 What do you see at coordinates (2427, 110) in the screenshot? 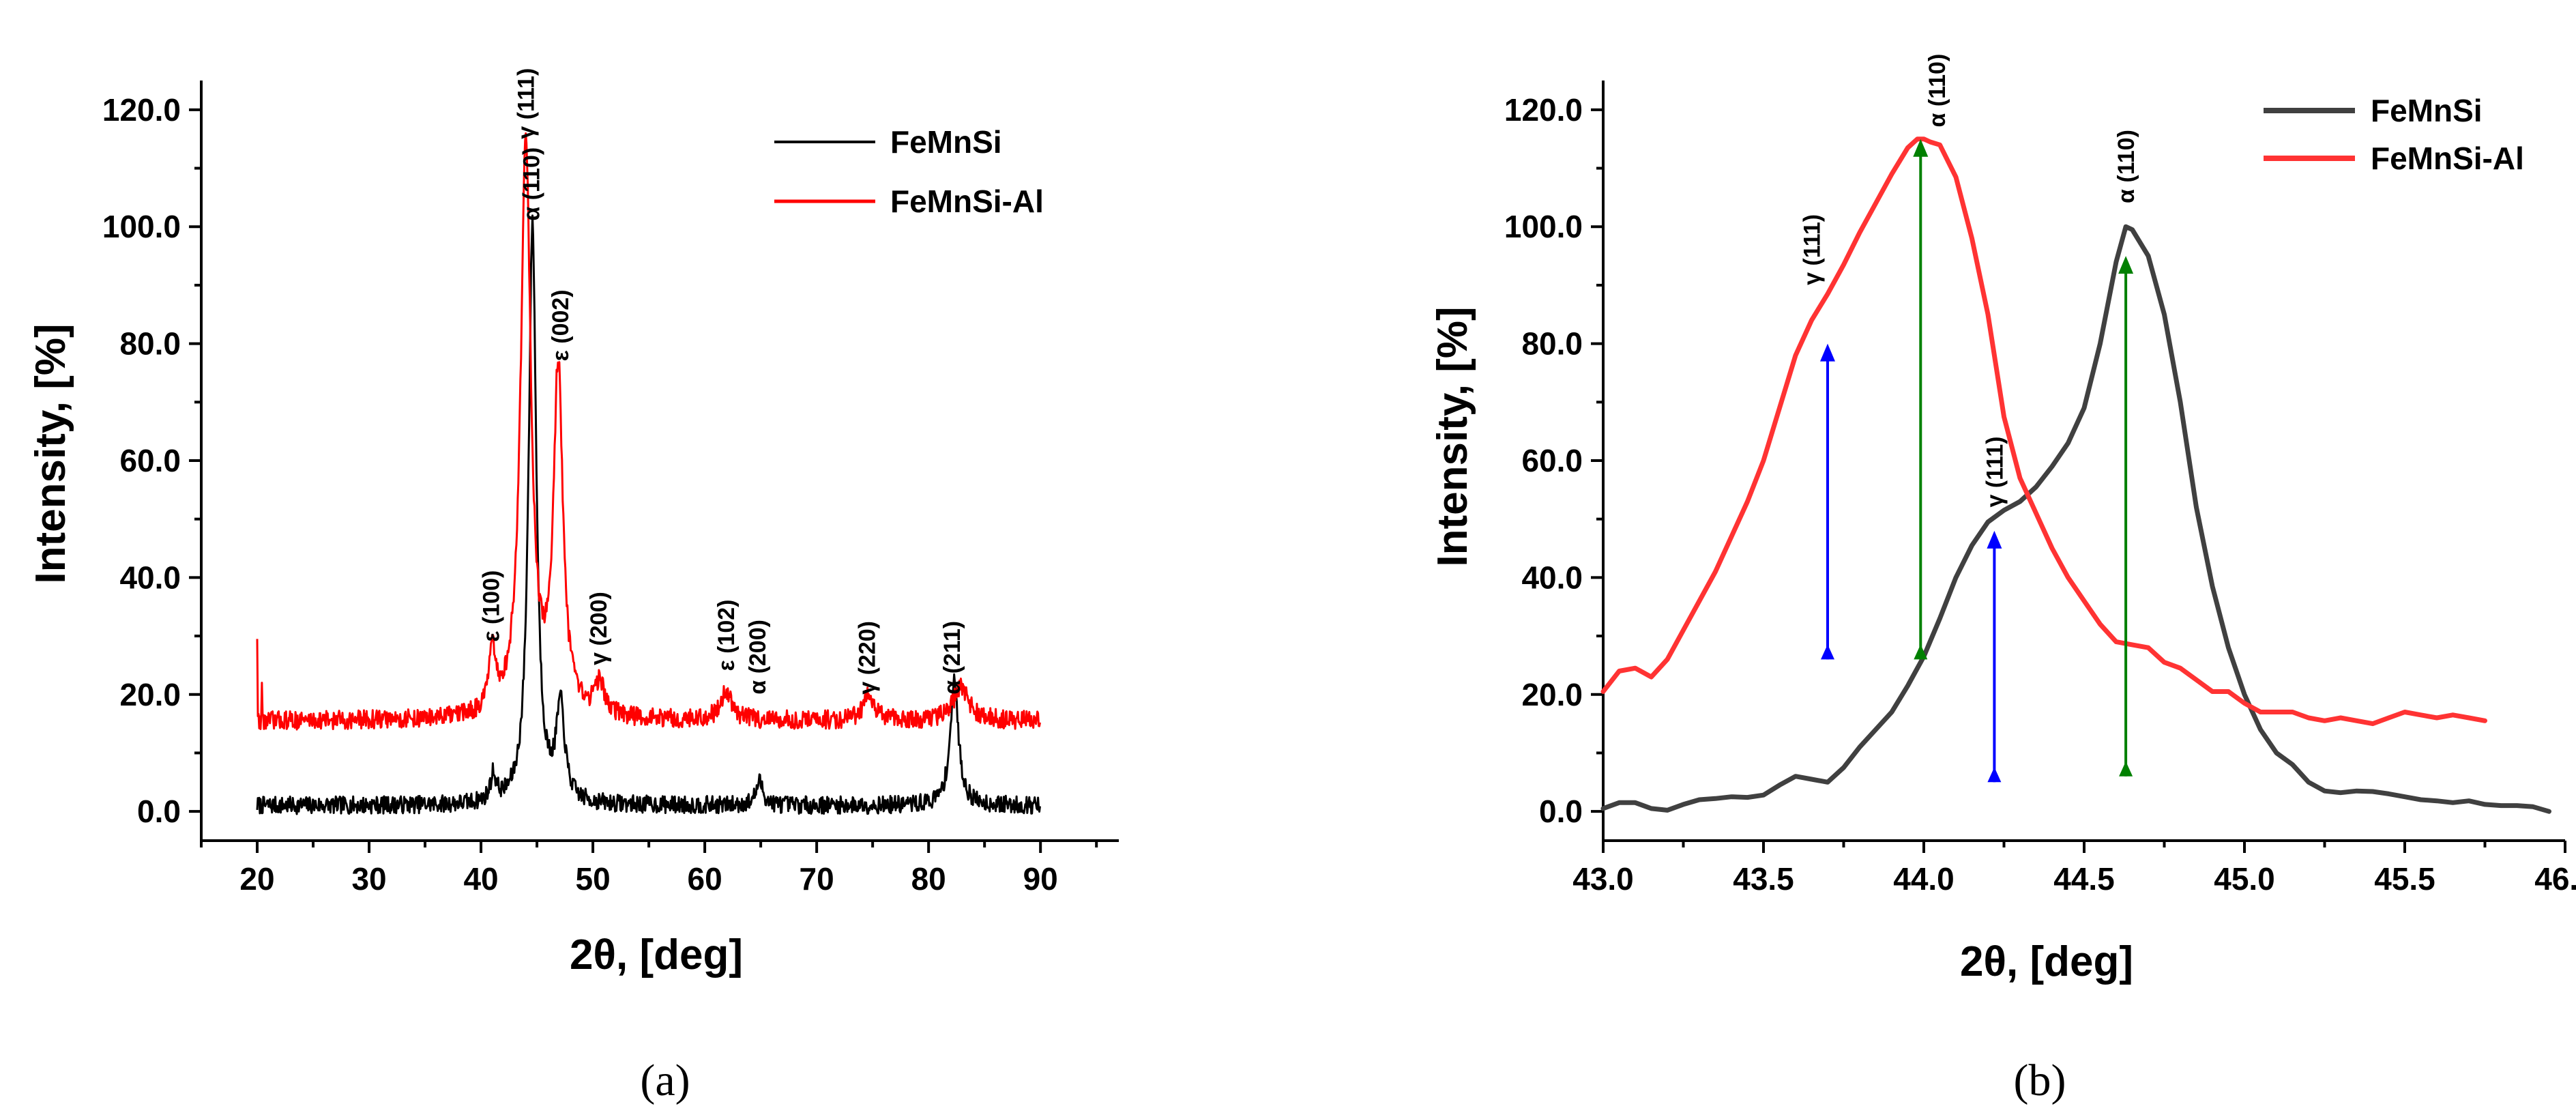
I see `legend-label-femnsi-b: FeMnSi` at bounding box center [2427, 110].